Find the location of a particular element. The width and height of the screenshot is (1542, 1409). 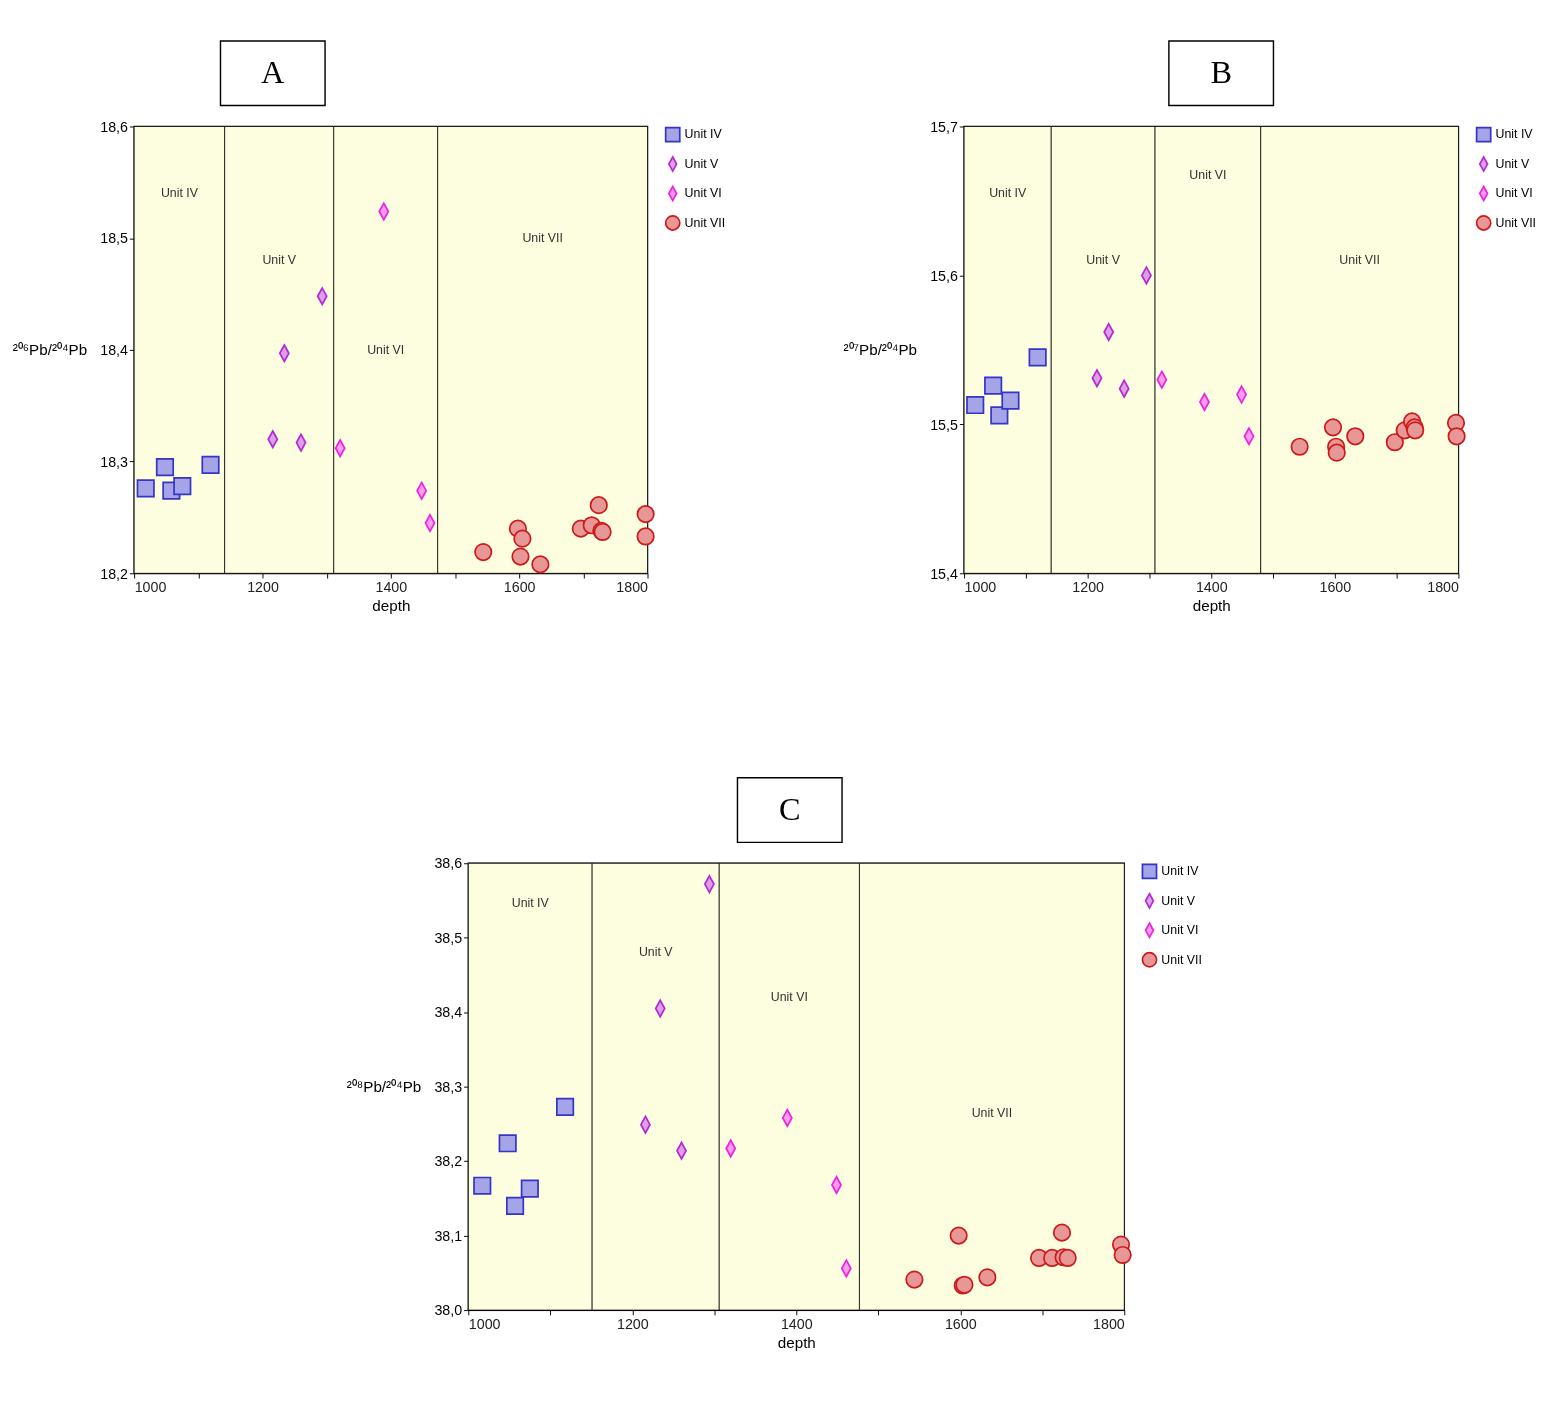

y-tick-label: 38,1 is located at coordinates (448, 1235).